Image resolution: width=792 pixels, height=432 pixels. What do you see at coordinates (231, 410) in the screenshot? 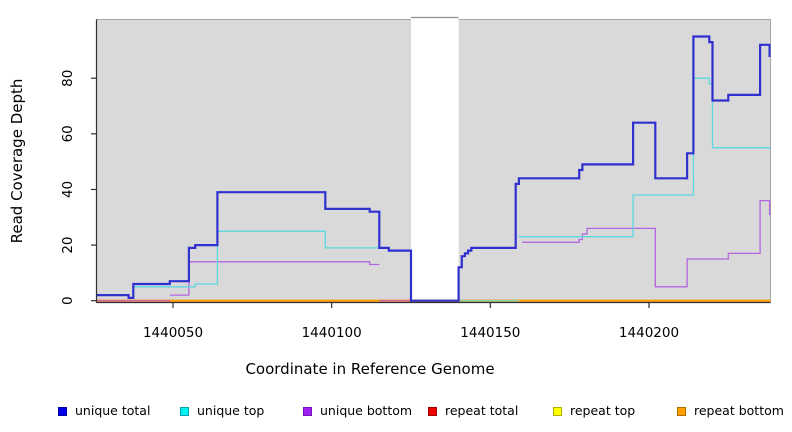
I see `legend-label: unique top` at bounding box center [231, 410].